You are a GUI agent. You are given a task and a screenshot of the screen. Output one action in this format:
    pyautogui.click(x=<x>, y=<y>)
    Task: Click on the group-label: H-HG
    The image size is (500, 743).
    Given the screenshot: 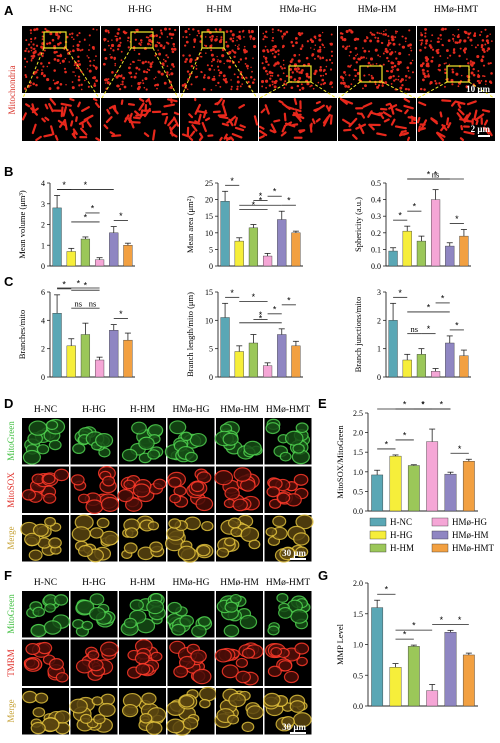 What is the action you would take?
    pyautogui.click(x=94, y=583)
    